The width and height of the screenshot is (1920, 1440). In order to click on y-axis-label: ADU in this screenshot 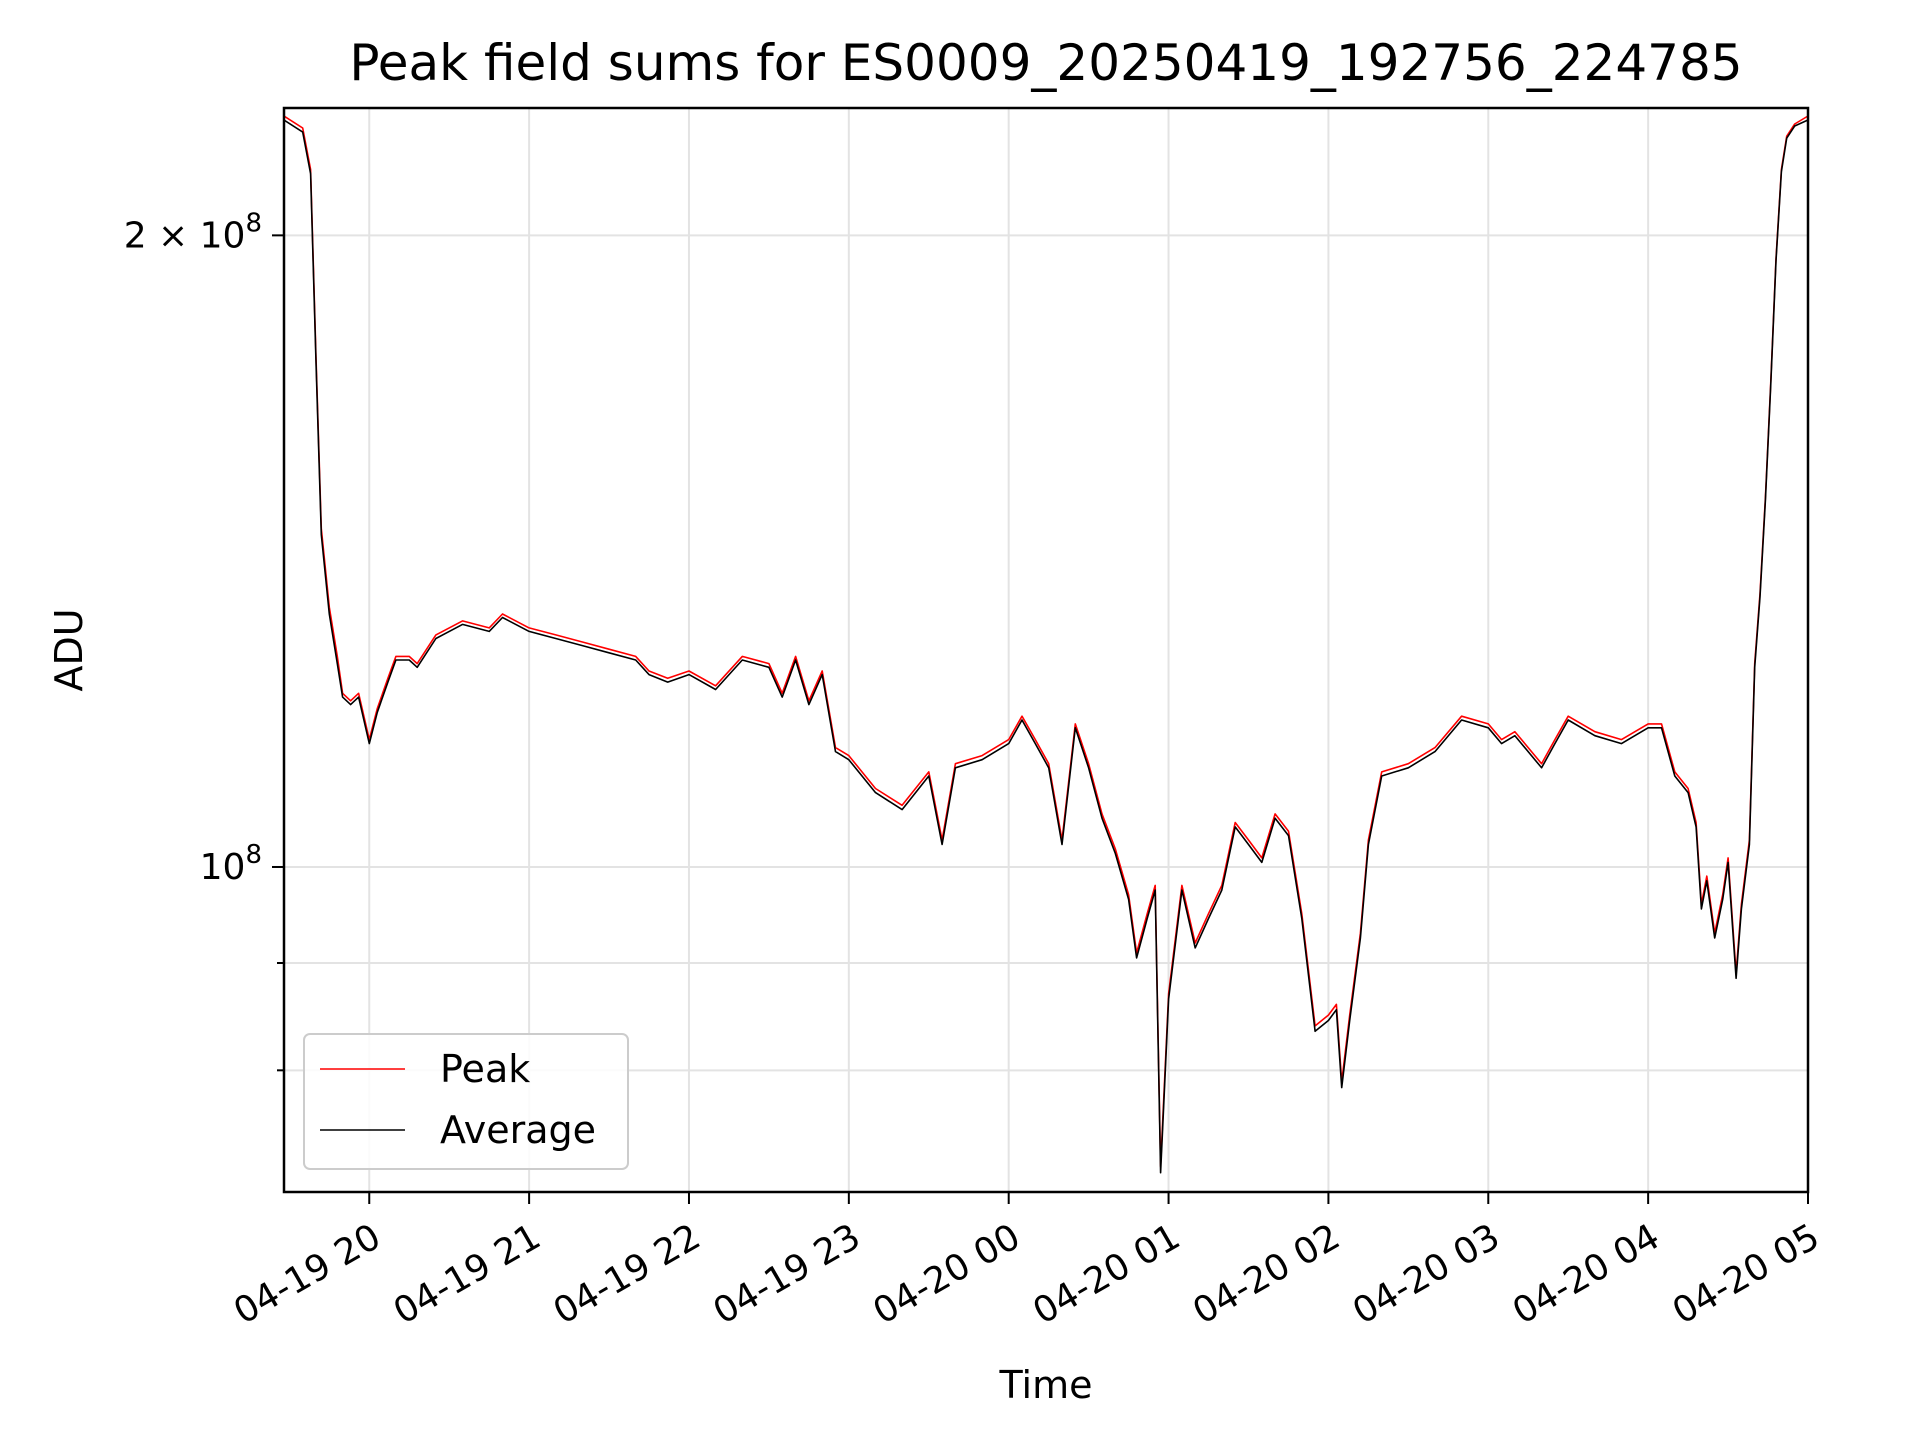, I will do `click(69, 649)`.